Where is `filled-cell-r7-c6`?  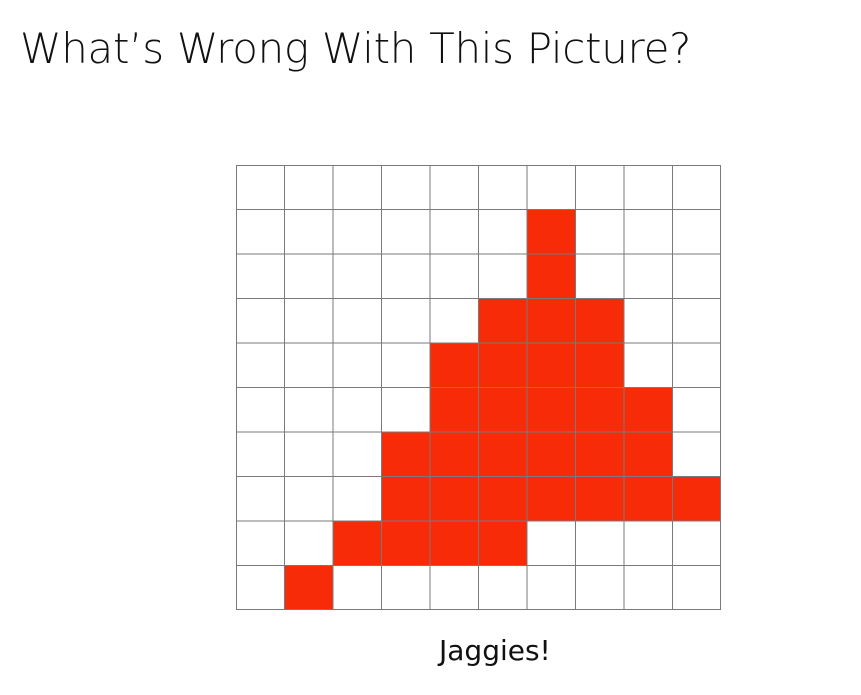
filled-cell-r7-c6 is located at coordinates (551, 498).